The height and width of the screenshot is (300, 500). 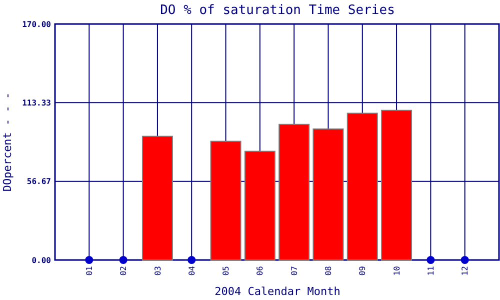 What do you see at coordinates (191, 271) in the screenshot?
I see `x-tick-label: 04` at bounding box center [191, 271].